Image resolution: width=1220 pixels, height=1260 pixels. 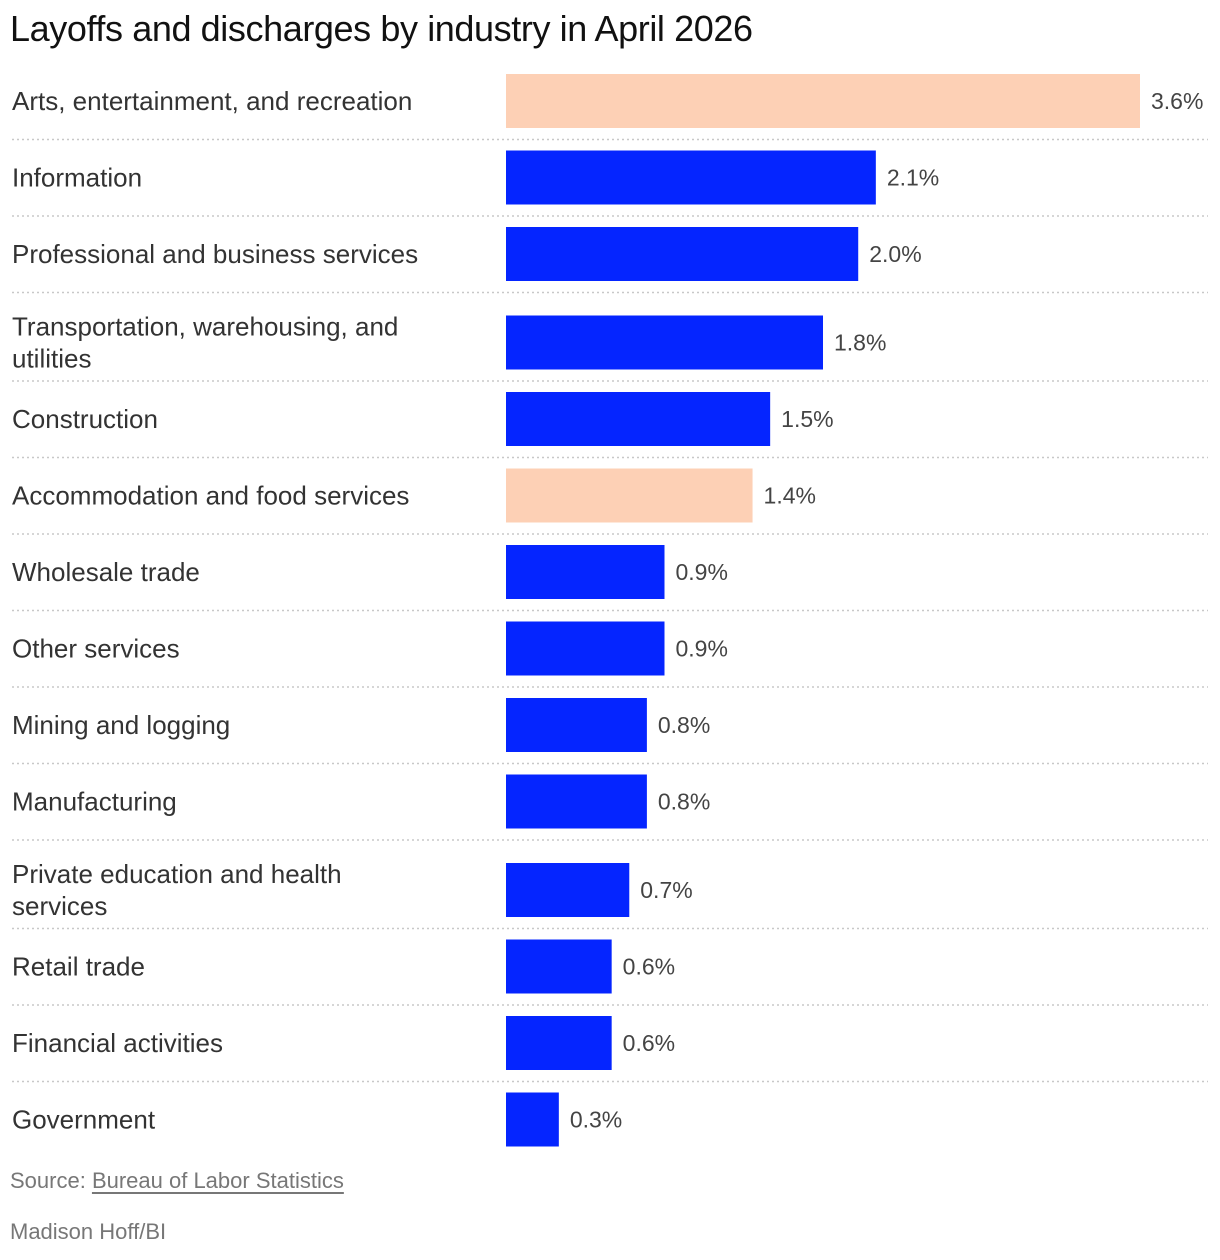 I want to click on value-label: 1.4%, so click(x=790, y=496).